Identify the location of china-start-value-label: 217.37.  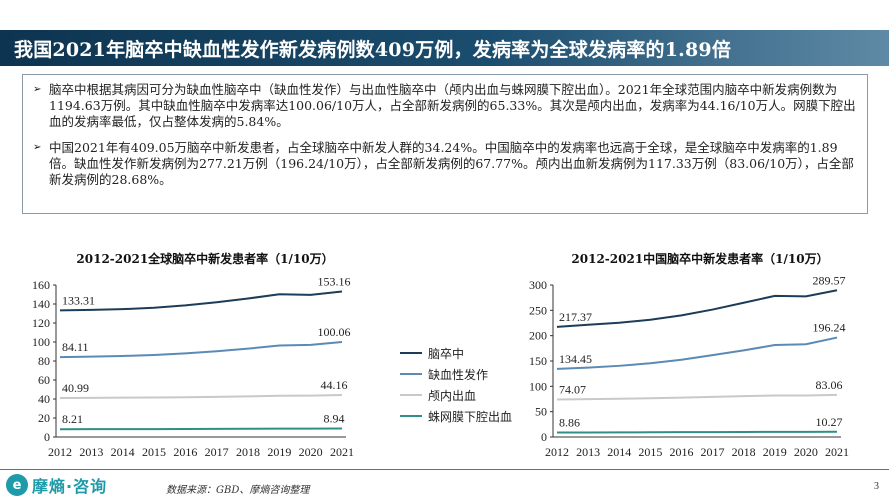
(575, 317).